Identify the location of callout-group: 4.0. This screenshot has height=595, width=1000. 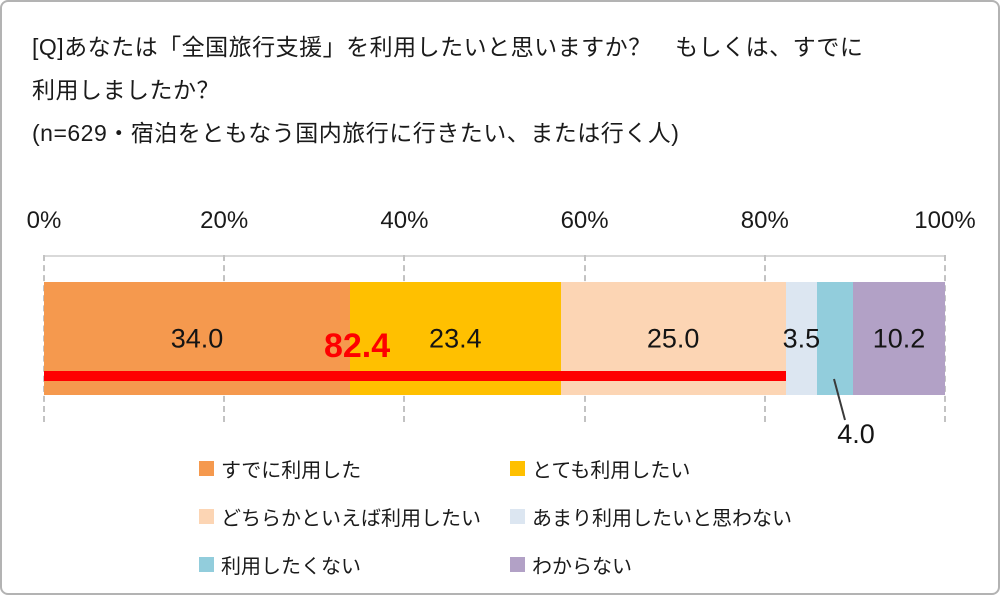
(863, 413).